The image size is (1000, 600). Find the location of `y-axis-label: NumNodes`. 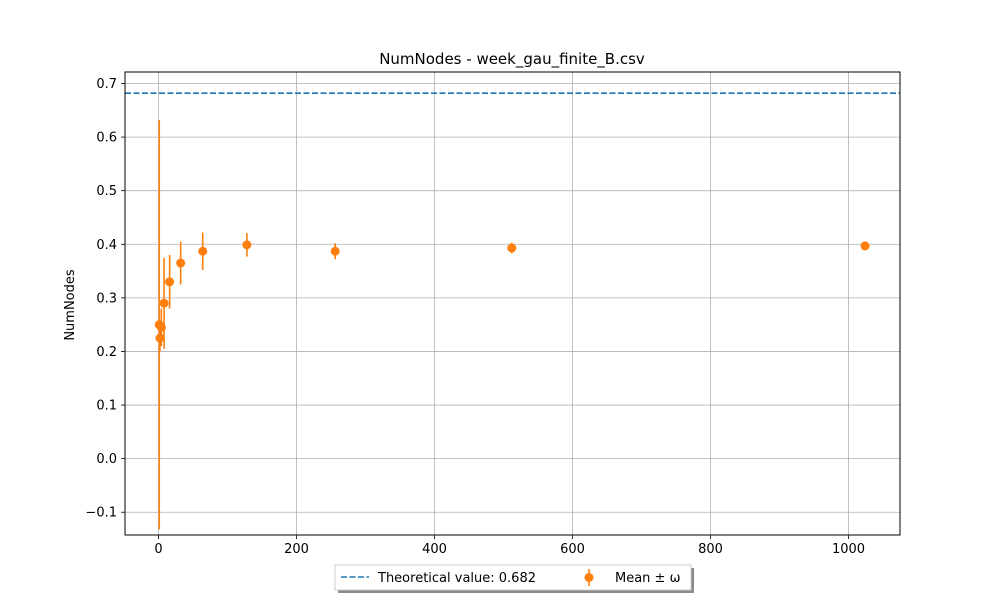

y-axis-label: NumNodes is located at coordinates (70, 305).